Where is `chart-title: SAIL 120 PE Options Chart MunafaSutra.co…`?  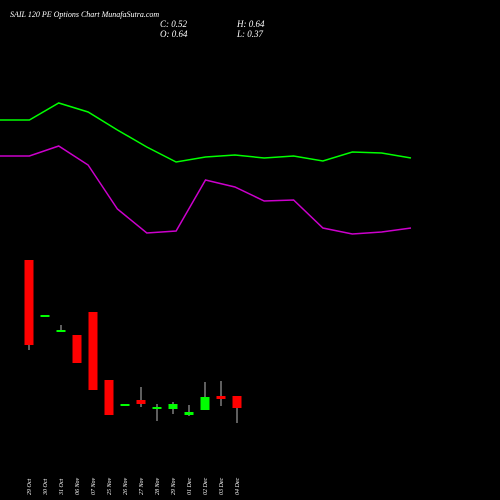 chart-title: SAIL 120 PE Options Chart MunafaSutra.co… is located at coordinates (84, 14).